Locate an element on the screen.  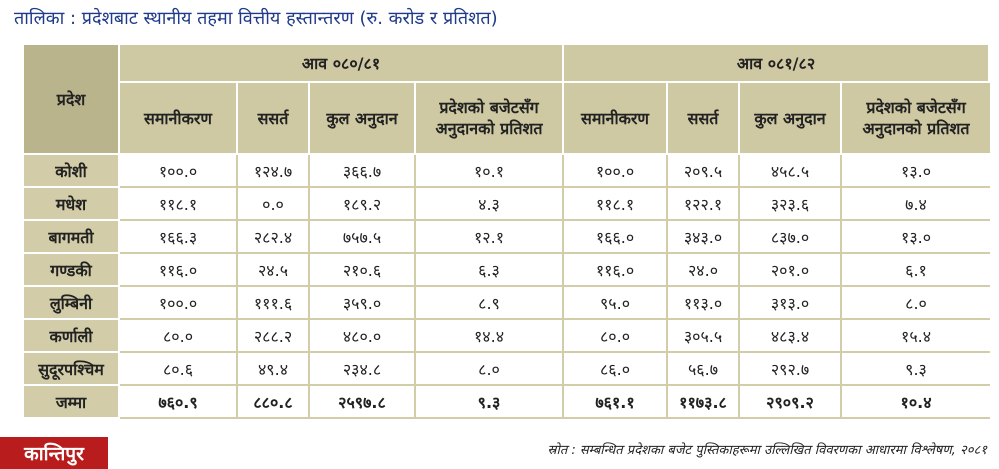
subheader-percent-1: प्रदेशको बजेटसँग अनुदानको प्रतिशत is located at coordinates (490, 119).